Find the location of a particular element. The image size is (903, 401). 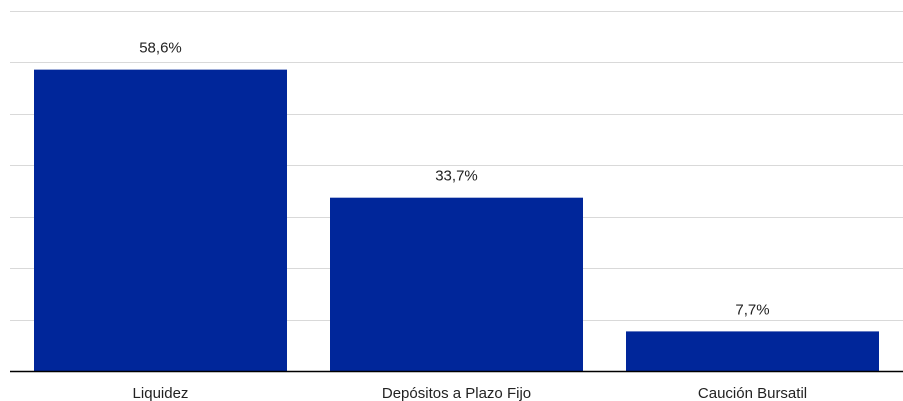

category-label-3: Caución Bursatil is located at coordinates (752, 393).